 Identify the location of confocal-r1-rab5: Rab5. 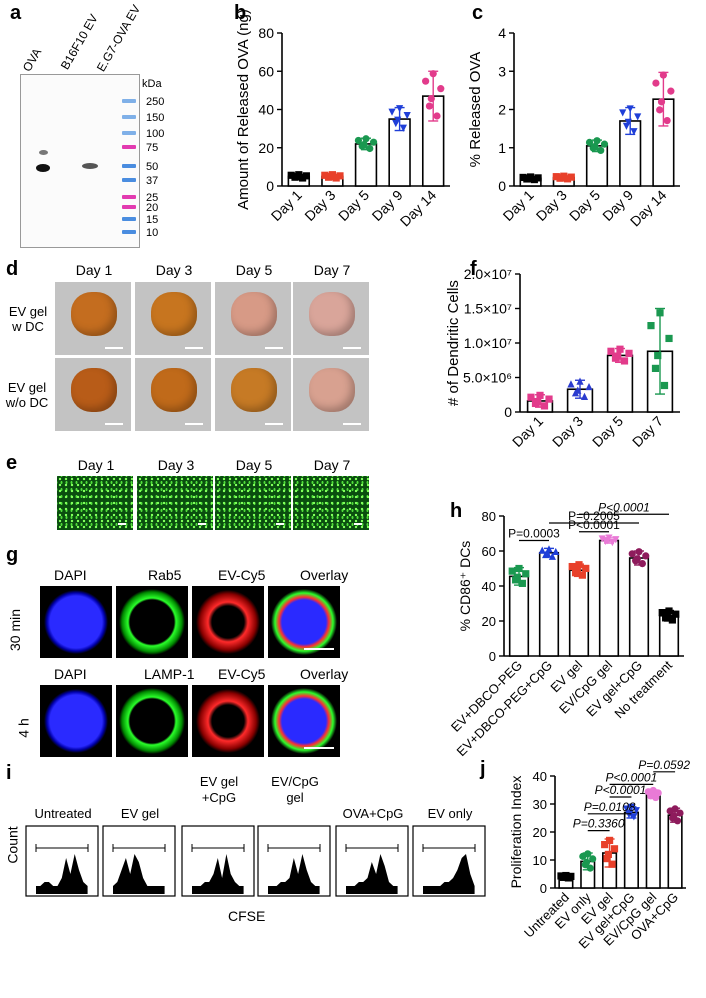
(165, 575).